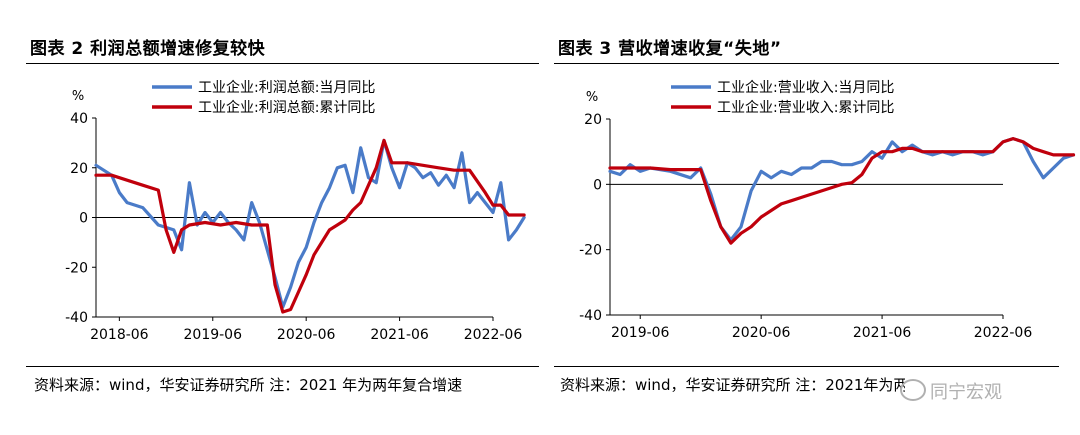 The width and height of the screenshot is (1080, 435). I want to click on left-figure-title: 图表 2 利润总额增速修复较快, so click(148, 49).